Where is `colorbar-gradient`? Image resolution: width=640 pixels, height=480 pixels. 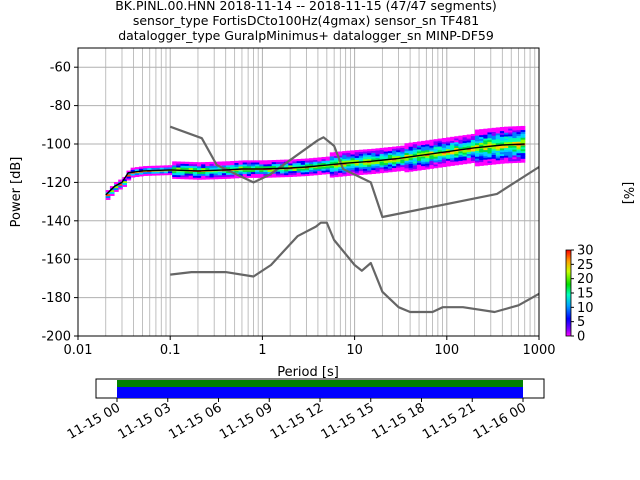 colorbar-gradient is located at coordinates (568, 293).